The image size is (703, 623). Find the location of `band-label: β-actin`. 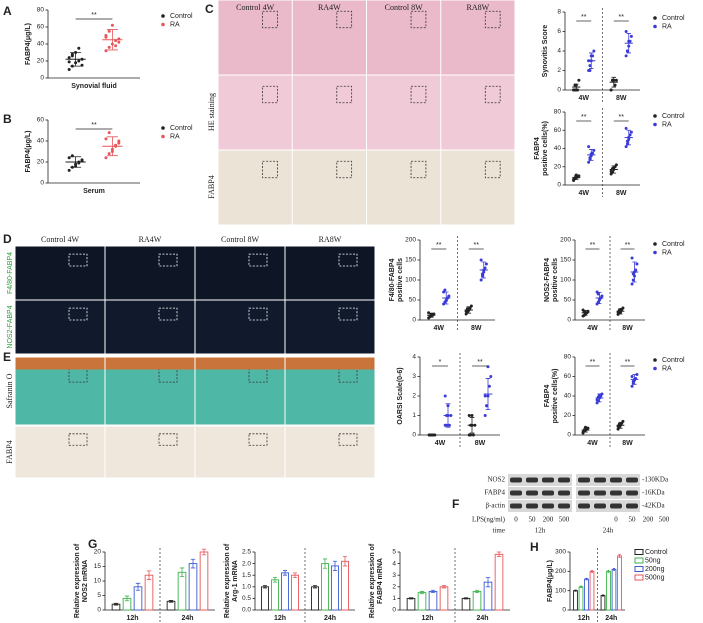

band-label: β-actin is located at coordinates (496, 506).